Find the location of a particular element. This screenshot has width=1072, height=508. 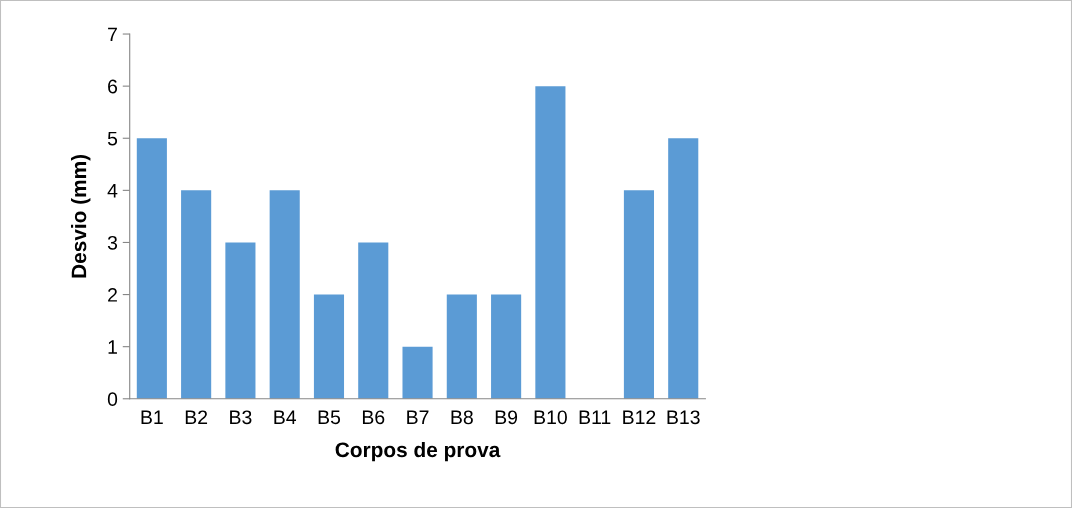

y-tick-label: 5 is located at coordinates (112, 138).